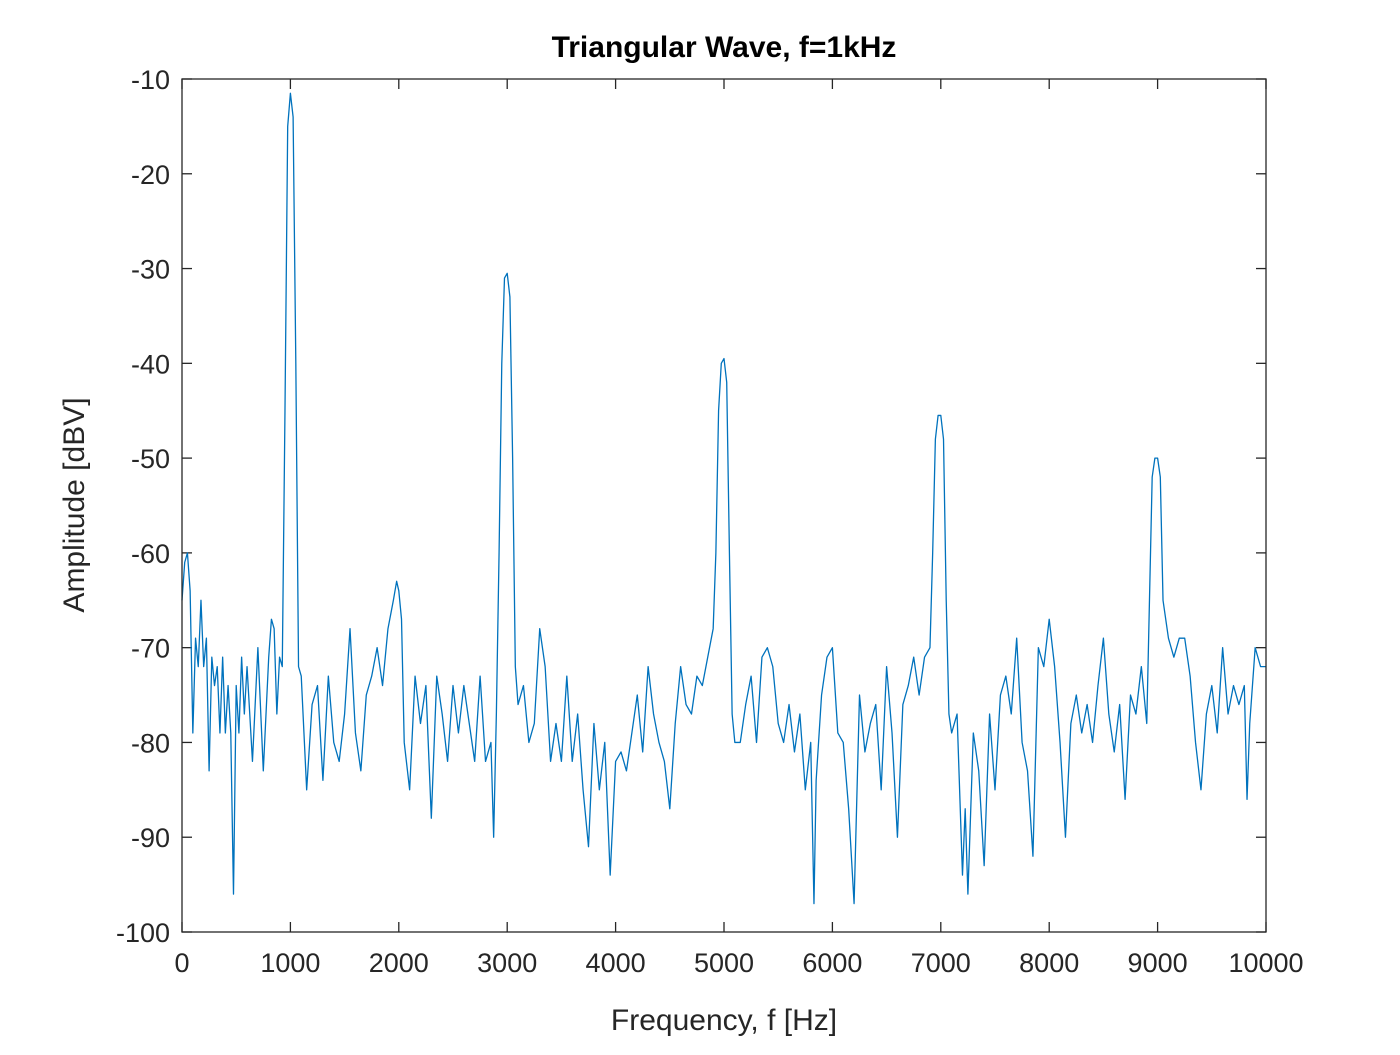  What do you see at coordinates (150, 554) in the screenshot?
I see `y-tick-label: -60` at bounding box center [150, 554].